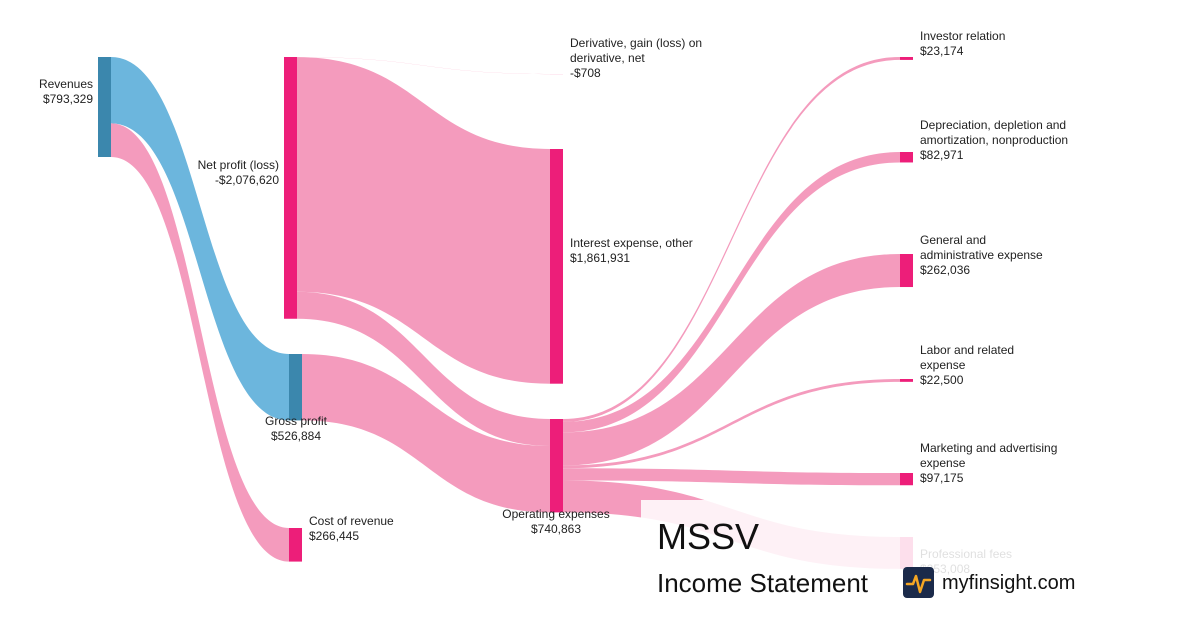 The height and width of the screenshot is (630, 1200). I want to click on node-label: Cost of revenue $266,445, so click(379, 529).